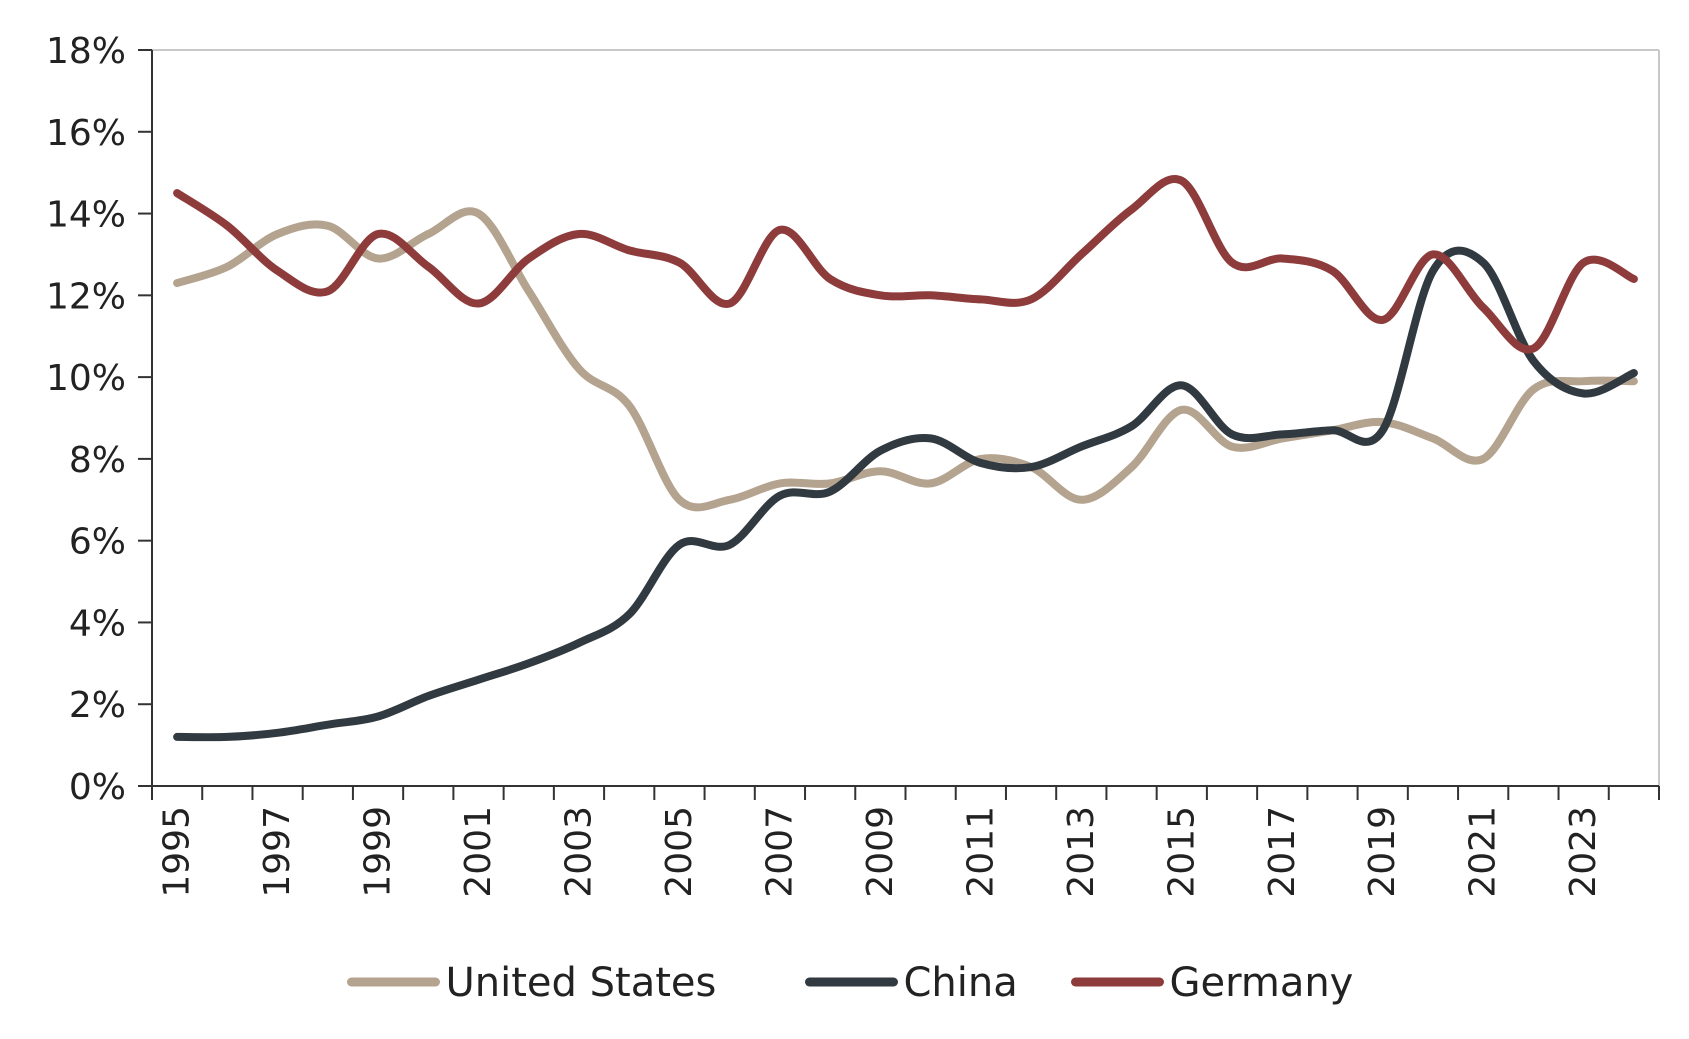 Image resolution: width=1689 pixels, height=1039 pixels. Describe the element at coordinates (1382, 852) in the screenshot. I see `x-tick-label: 2019` at that location.